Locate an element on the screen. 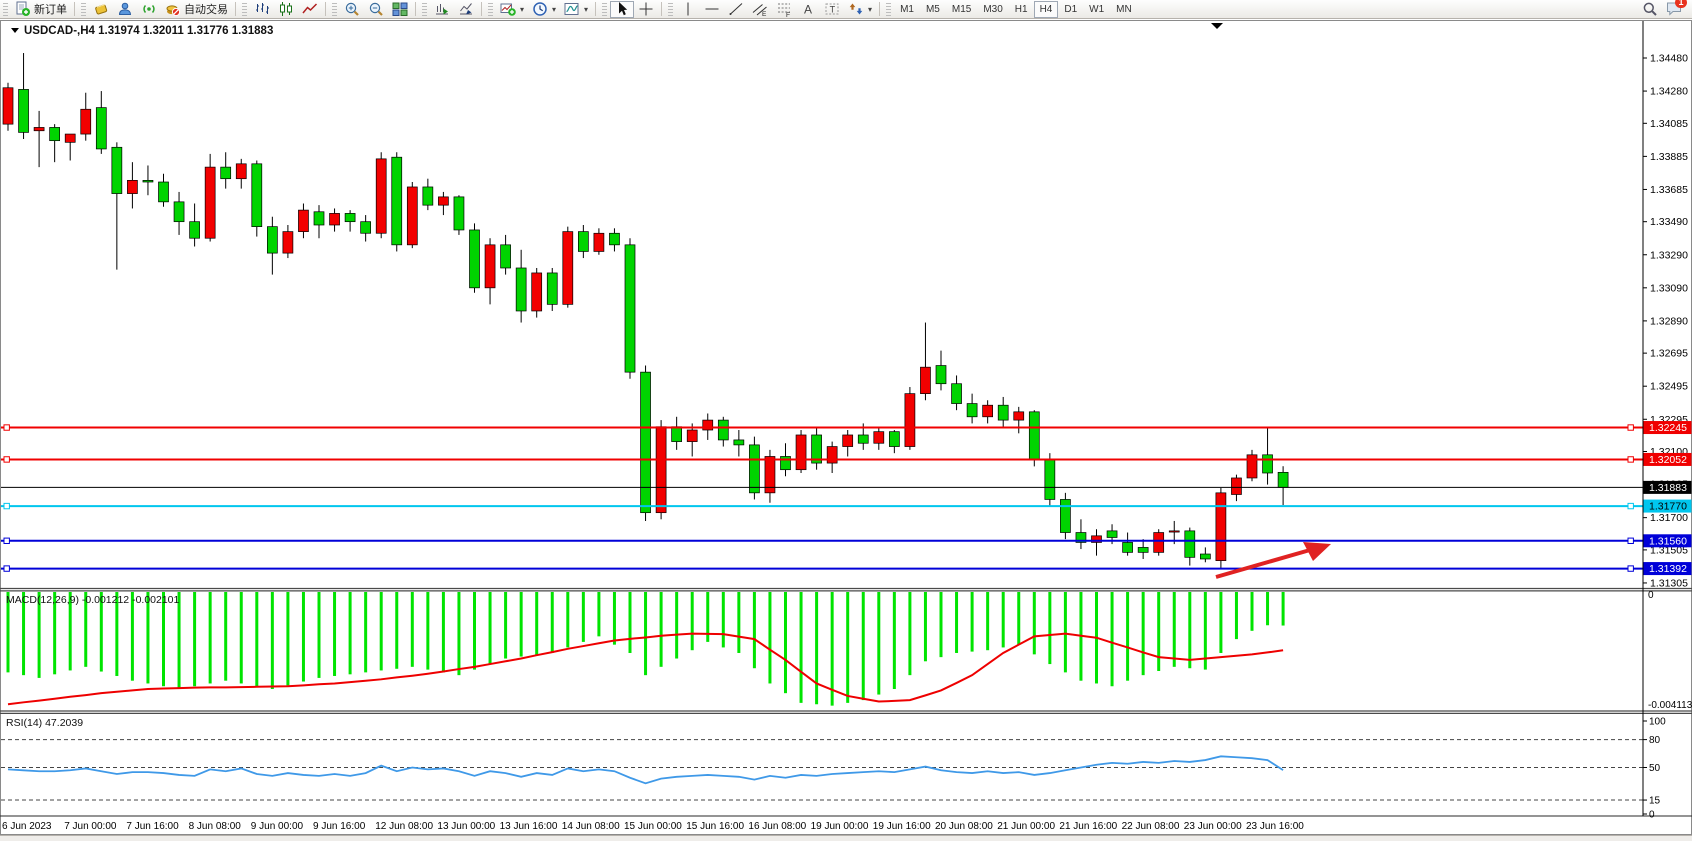  tile-windows-button is located at coordinates (400, 9).